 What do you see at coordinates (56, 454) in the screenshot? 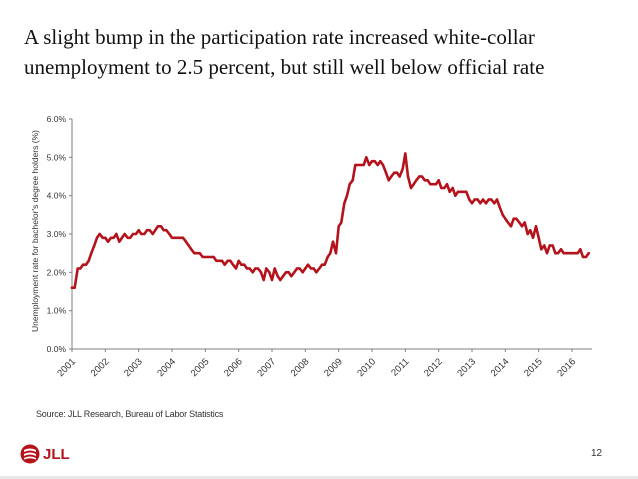
I see `jll-logo-text: JLL` at bounding box center [56, 454].